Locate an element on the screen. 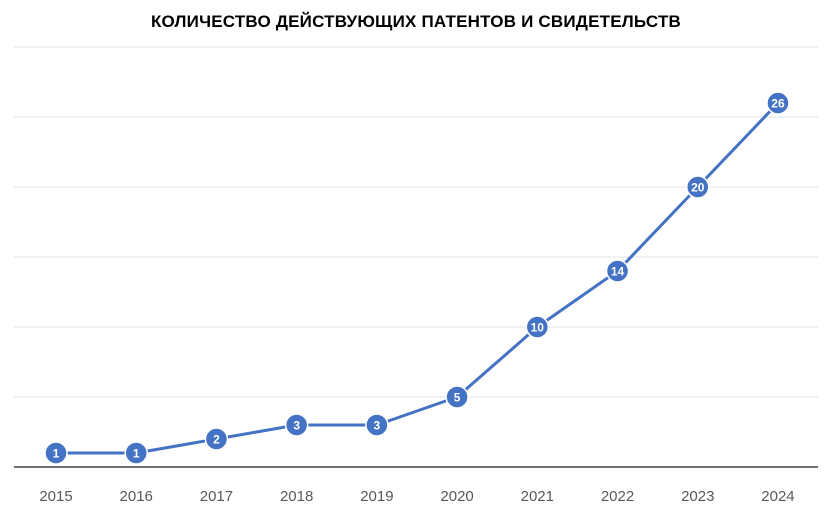 The width and height of the screenshot is (832, 521). x-tick-label: 2018 is located at coordinates (296, 496).